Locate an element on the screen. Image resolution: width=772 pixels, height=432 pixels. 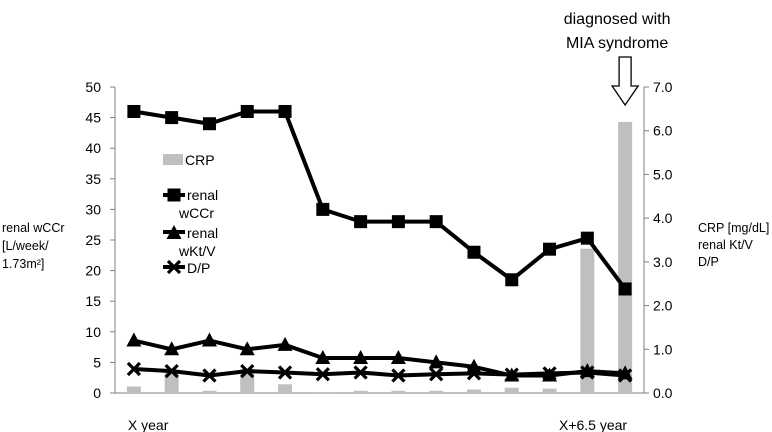
annotation-line: MIA syndrome is located at coordinates (617, 43).